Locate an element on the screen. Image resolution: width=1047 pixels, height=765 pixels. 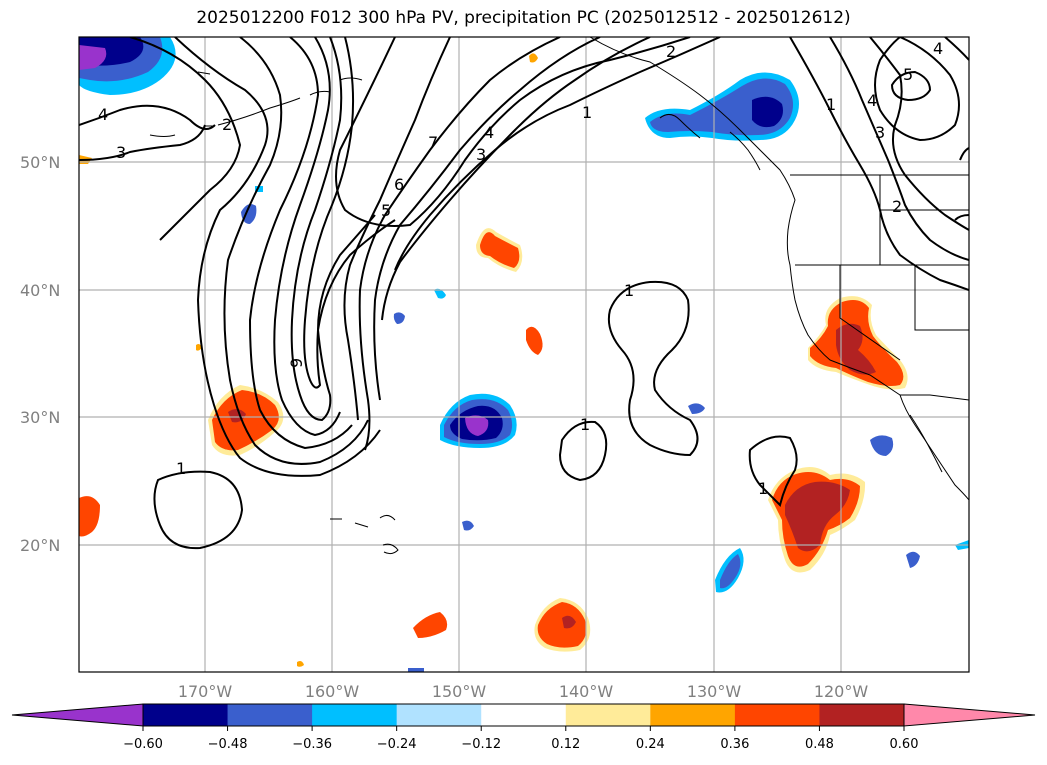
colorbar-tick-label: −0.12 is located at coordinates (481, 744).